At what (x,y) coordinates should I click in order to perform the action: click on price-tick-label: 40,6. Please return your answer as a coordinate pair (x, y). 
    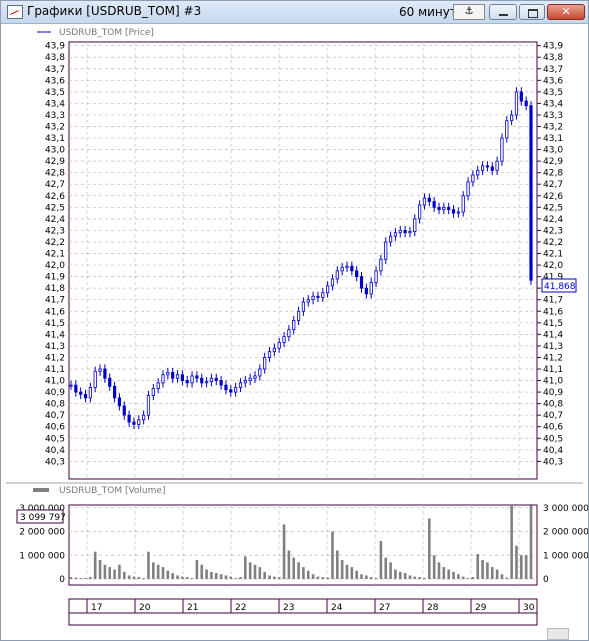
    Looking at the image, I should click on (553, 428).